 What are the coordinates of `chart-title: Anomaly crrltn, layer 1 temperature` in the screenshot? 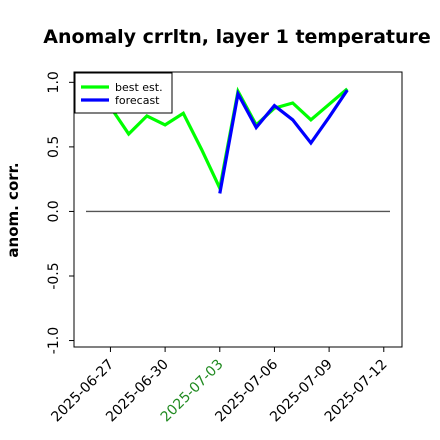 It's located at (237, 37).